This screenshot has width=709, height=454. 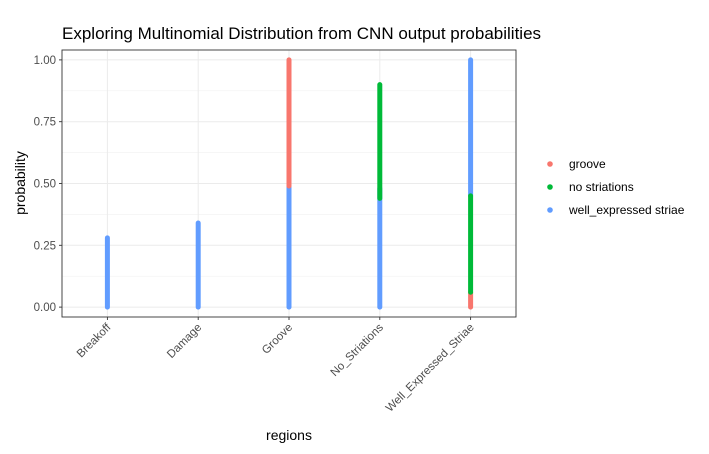 I want to click on x-axis-title: regions, so click(x=289, y=435).